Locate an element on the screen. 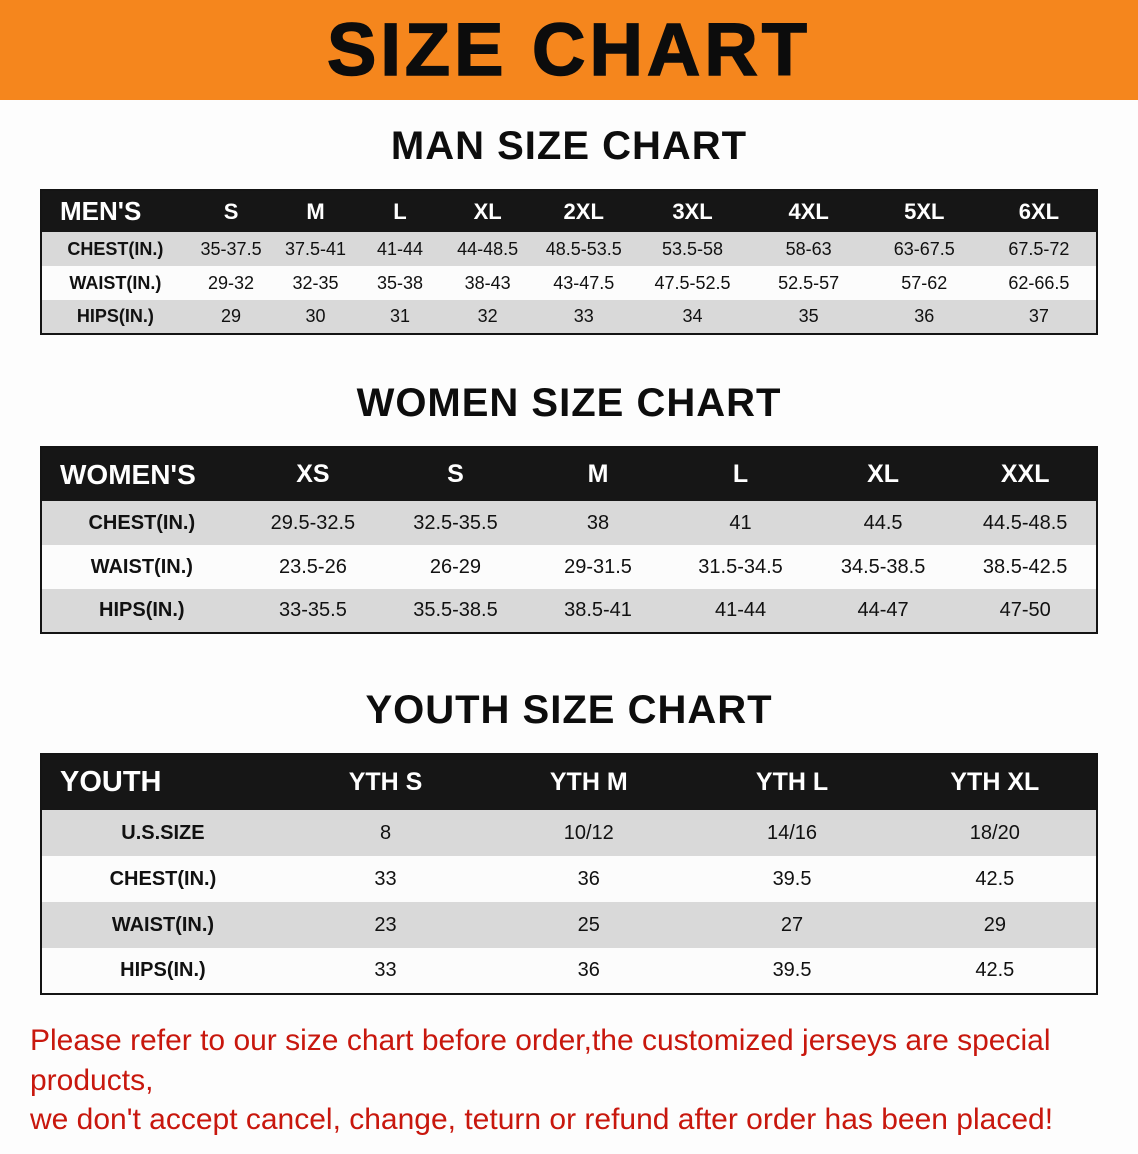  size-value: 67.5-72 is located at coordinates (1039, 248).